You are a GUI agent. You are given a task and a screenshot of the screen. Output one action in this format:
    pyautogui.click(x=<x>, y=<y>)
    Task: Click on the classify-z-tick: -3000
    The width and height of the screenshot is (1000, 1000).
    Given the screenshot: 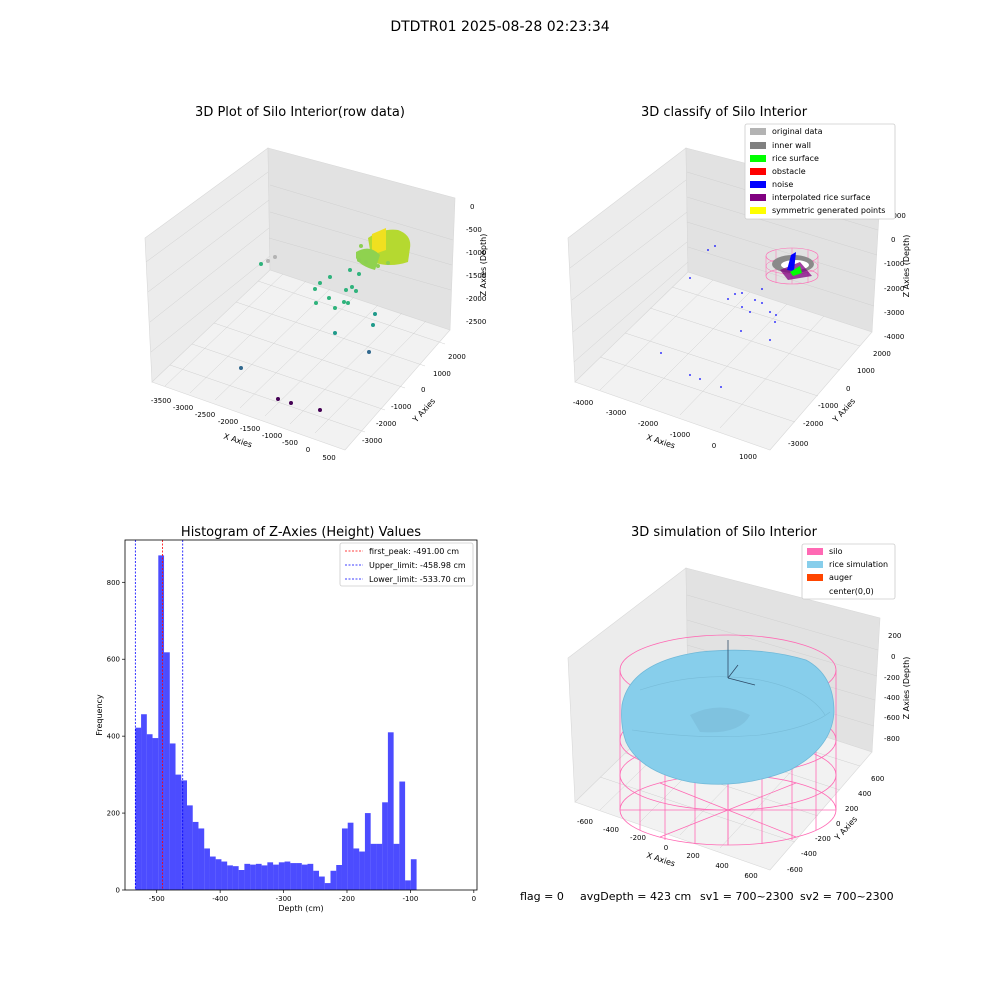 What is the action you would take?
    pyautogui.click(x=894, y=313)
    